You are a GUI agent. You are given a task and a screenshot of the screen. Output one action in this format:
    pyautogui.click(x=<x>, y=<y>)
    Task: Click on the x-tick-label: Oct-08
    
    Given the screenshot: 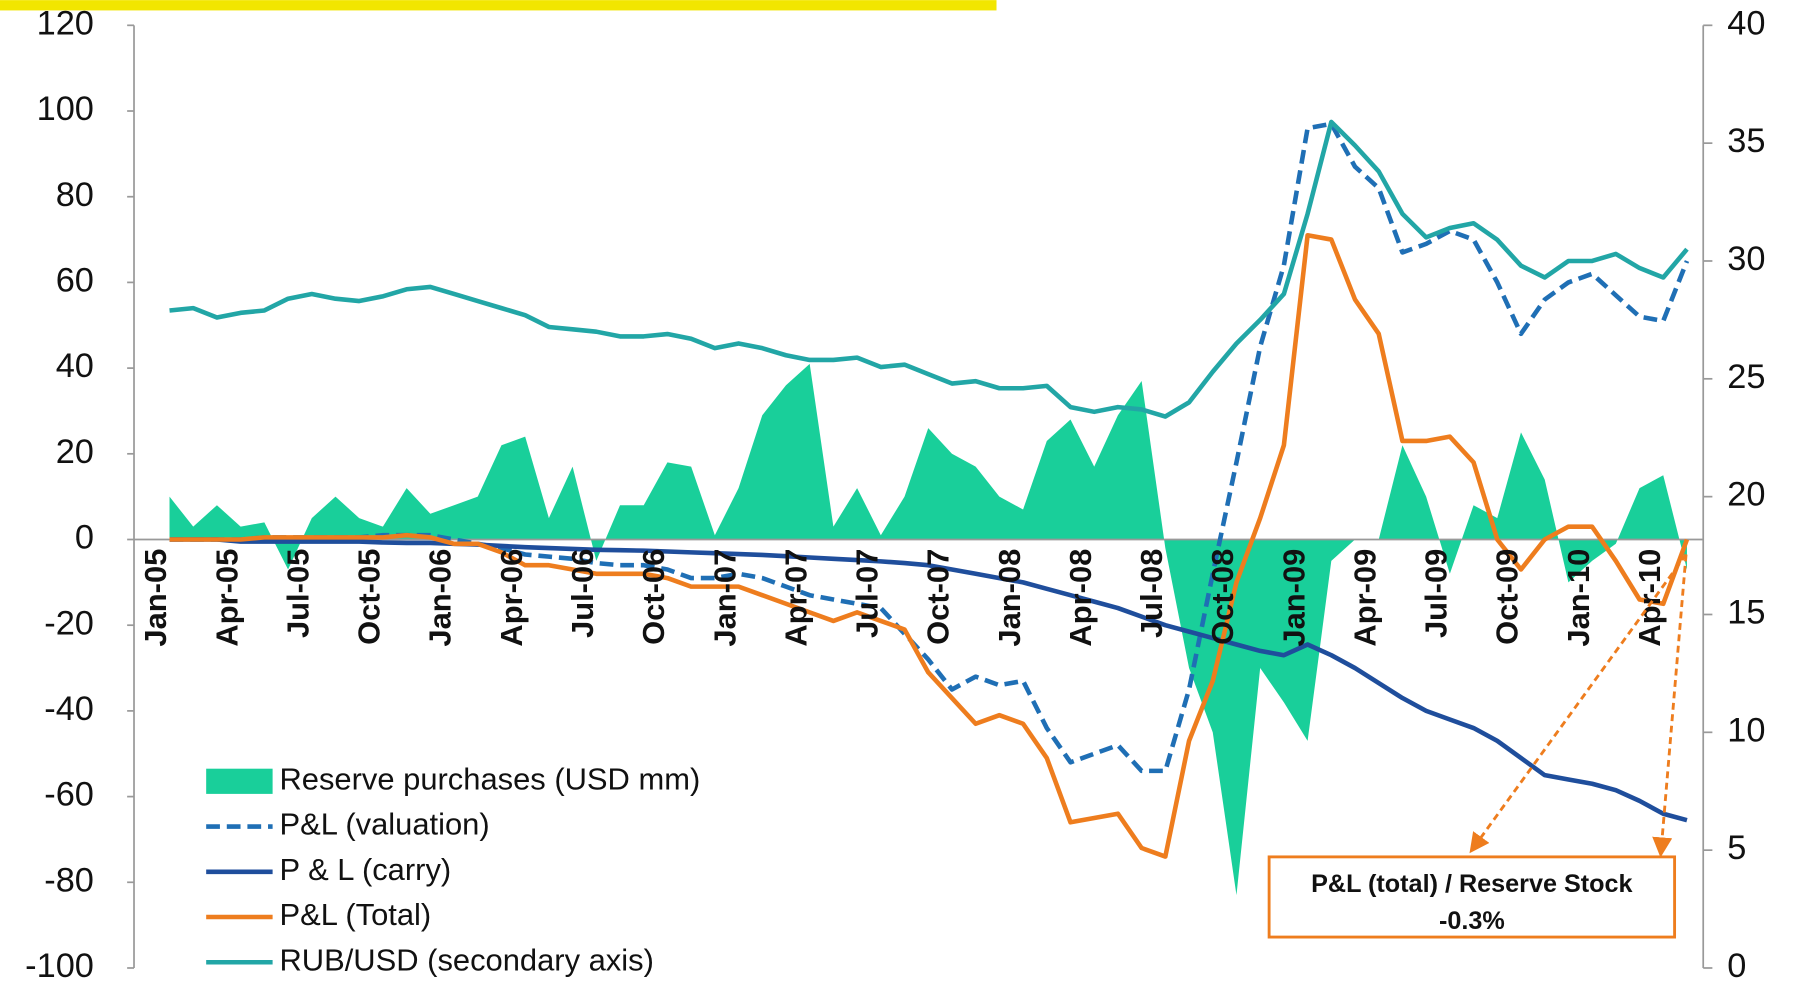 What is the action you would take?
    pyautogui.click(x=1222, y=597)
    